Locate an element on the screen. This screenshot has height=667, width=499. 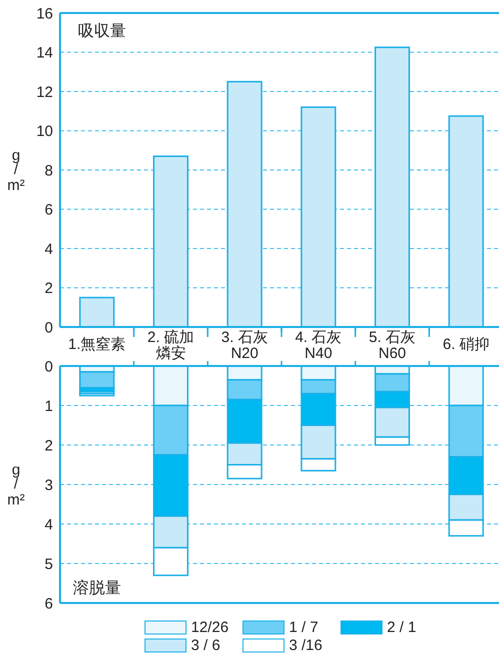
x-tick-label: 2. 硫加燐安 is located at coordinates (170, 345).